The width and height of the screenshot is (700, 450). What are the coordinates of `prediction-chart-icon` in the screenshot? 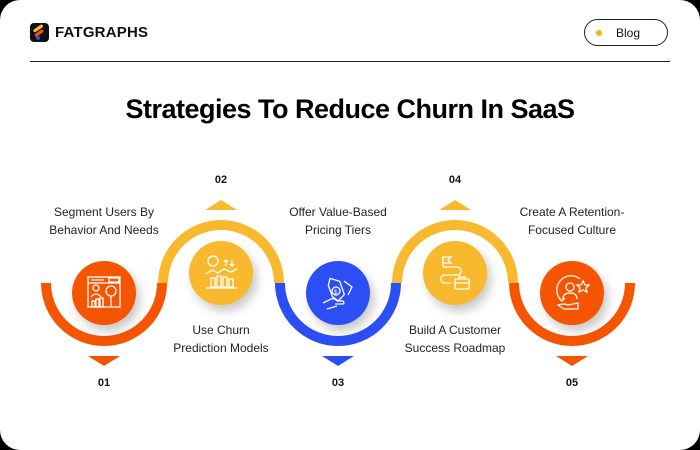 It's located at (221, 272).